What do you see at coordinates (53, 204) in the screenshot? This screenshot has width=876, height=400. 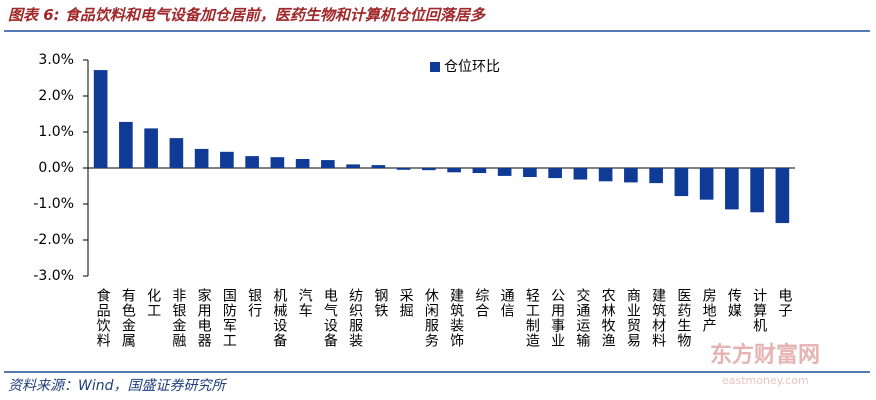 I see `y-tick-label: -1.0%` at bounding box center [53, 204].